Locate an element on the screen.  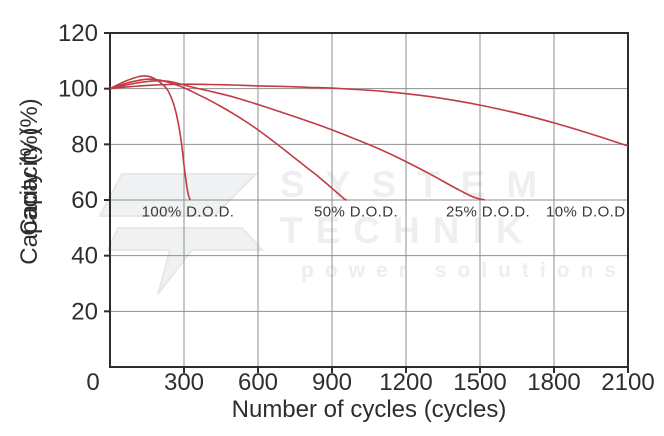
watermark-lightning-logo-icon is located at coordinates (181, 234).